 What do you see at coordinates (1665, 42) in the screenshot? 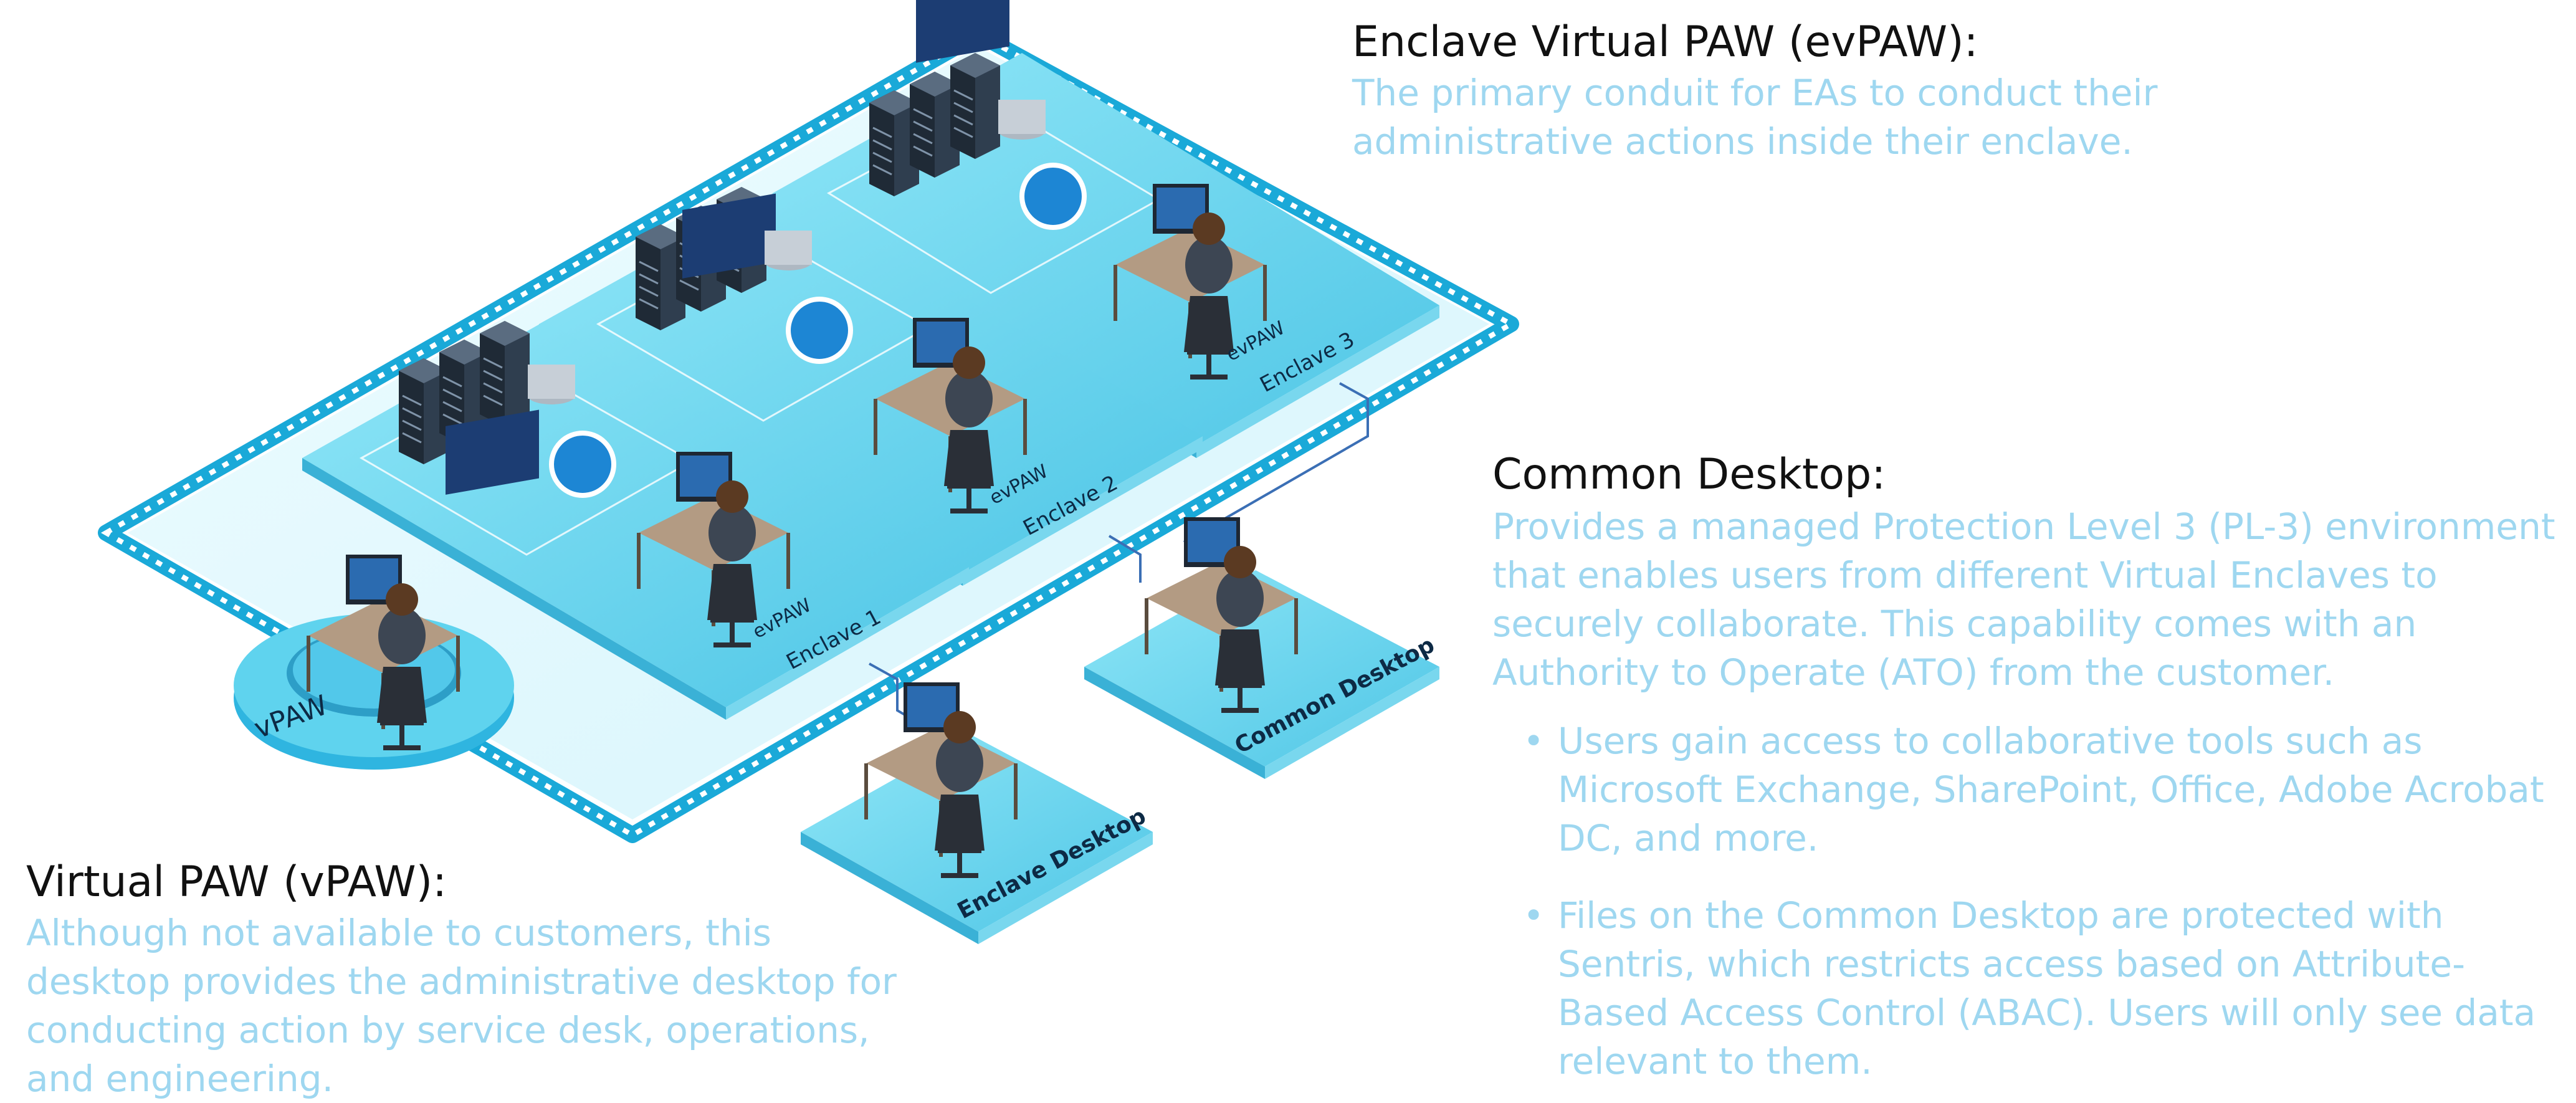
I see `evpaw-title: Enclave Virtual PAW (evPAW):` at bounding box center [1665, 42].